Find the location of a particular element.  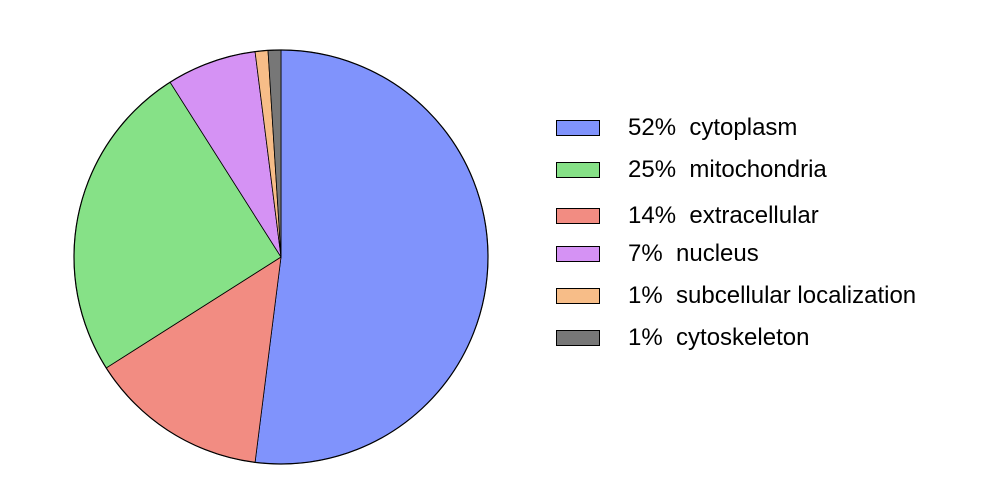

legend-item: 1% subcellular localization is located at coordinates (736, 296).